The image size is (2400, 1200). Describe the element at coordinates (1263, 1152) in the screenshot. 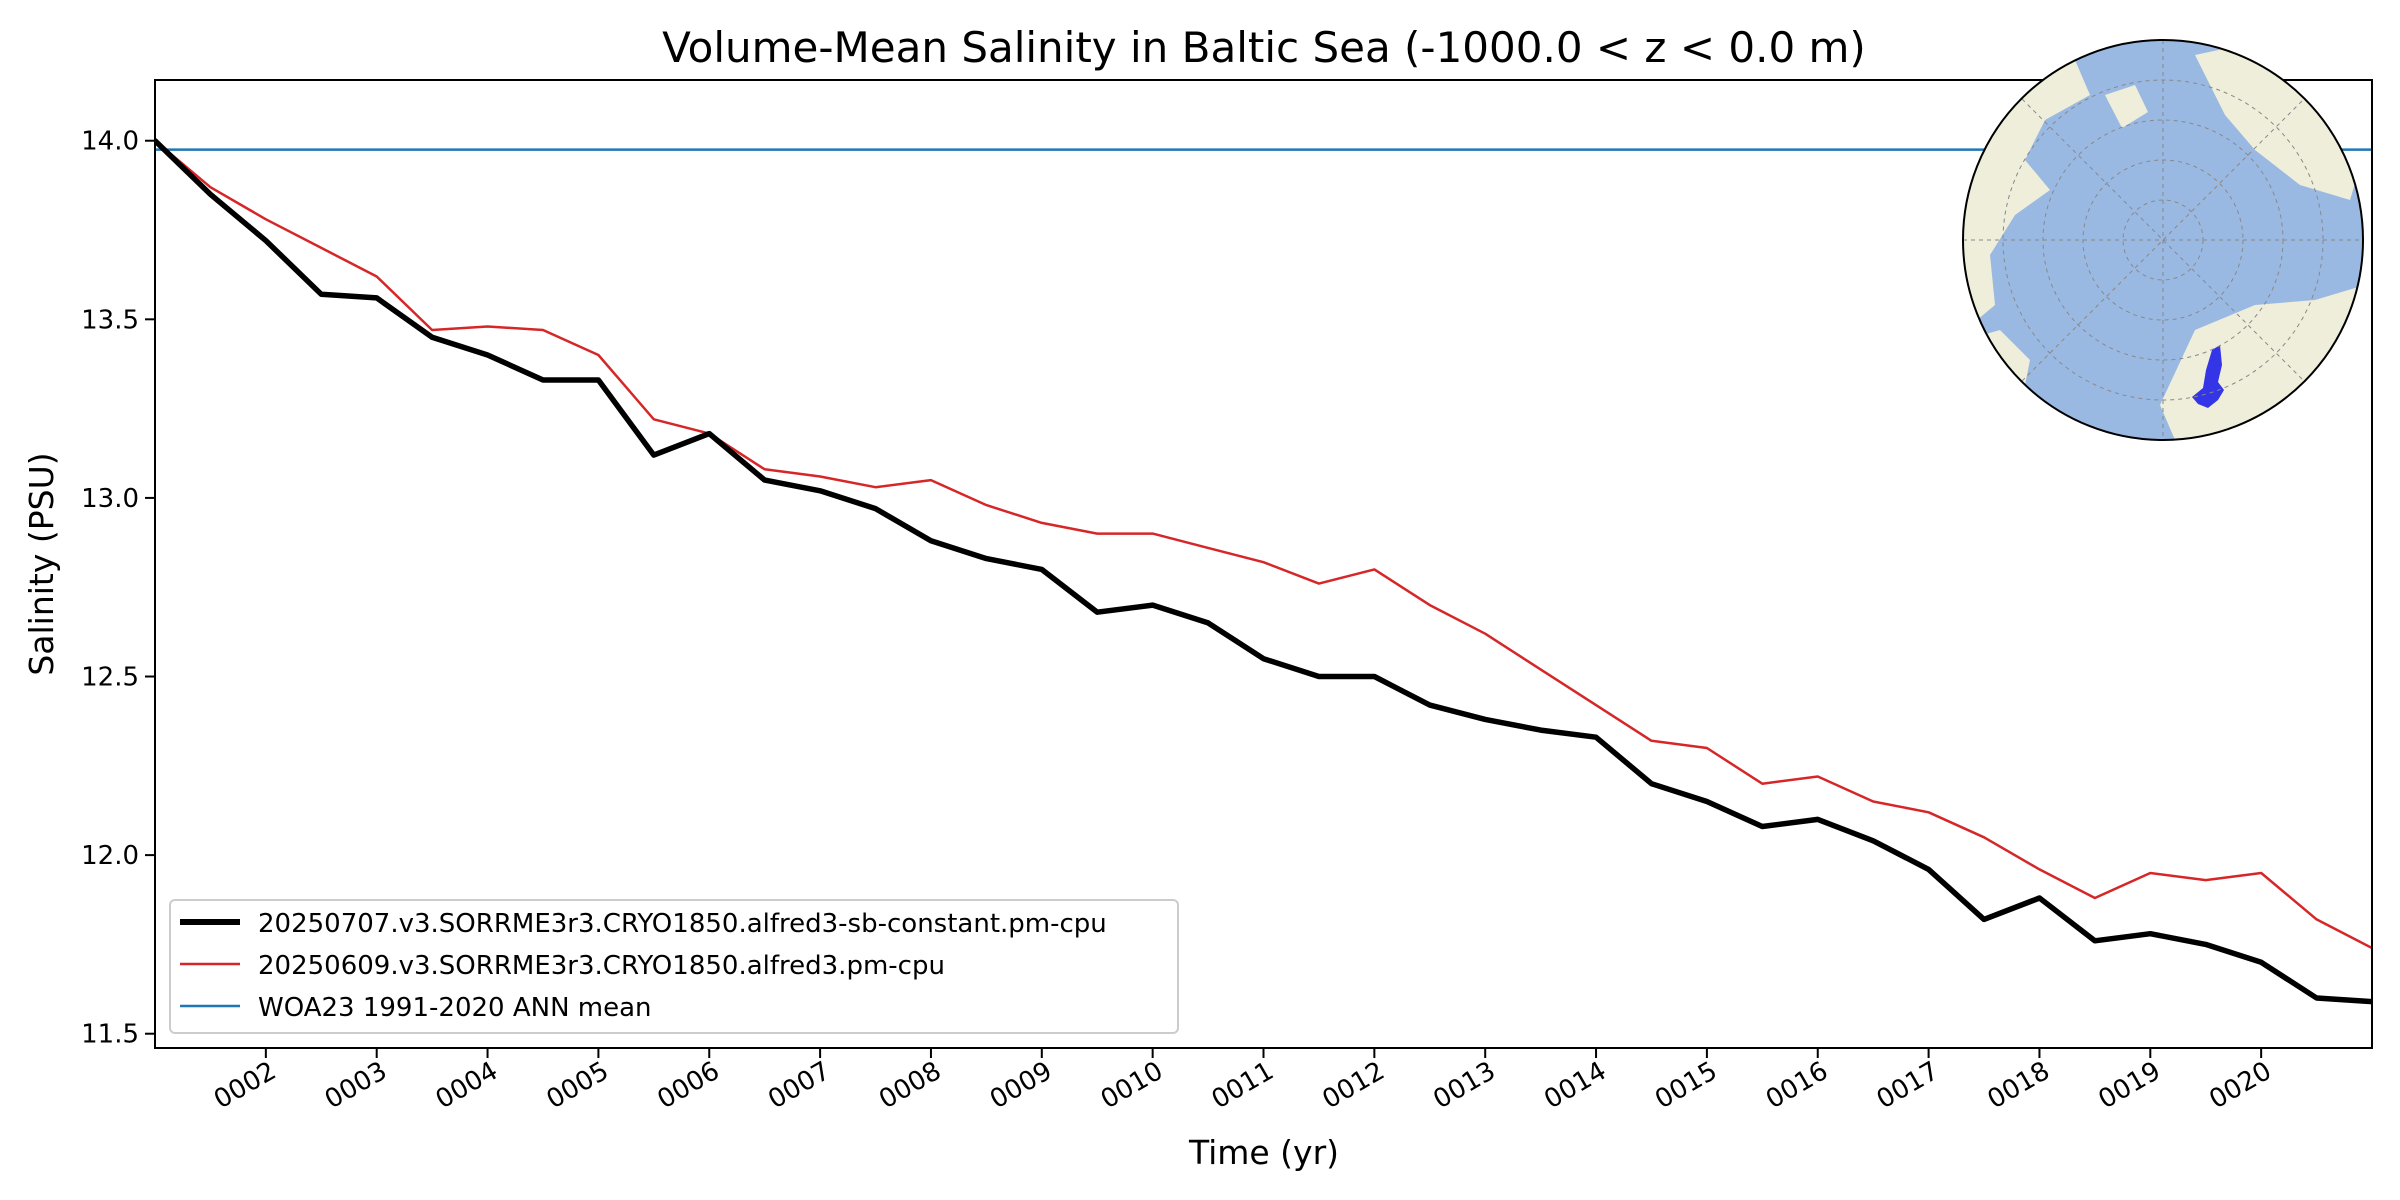

I see `x-axis-label: Time (yr)` at that location.